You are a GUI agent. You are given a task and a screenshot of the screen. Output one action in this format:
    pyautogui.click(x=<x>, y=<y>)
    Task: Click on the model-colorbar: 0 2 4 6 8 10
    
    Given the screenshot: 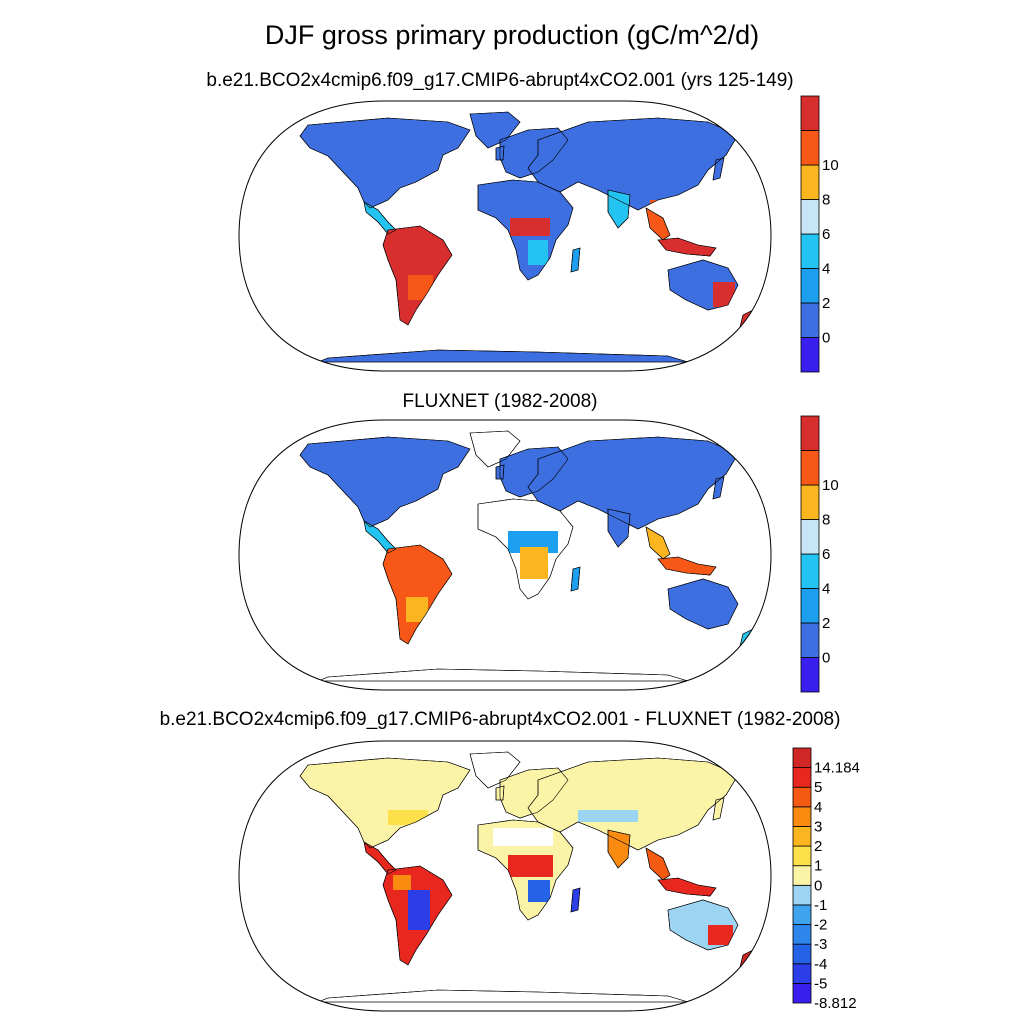 What is the action you would take?
    pyautogui.click(x=819, y=234)
    